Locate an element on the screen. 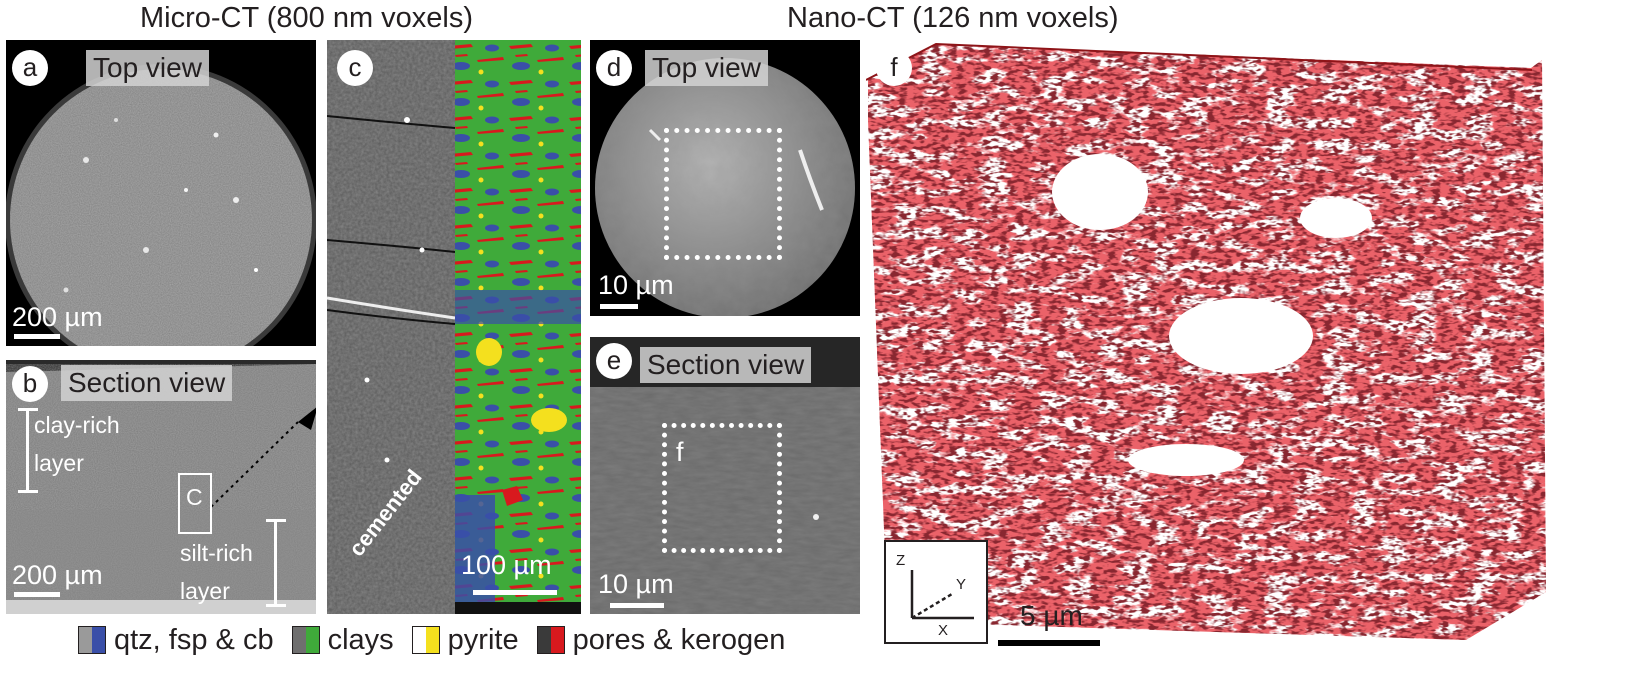  panel-b-view-label: Section view is located at coordinates (147, 383).